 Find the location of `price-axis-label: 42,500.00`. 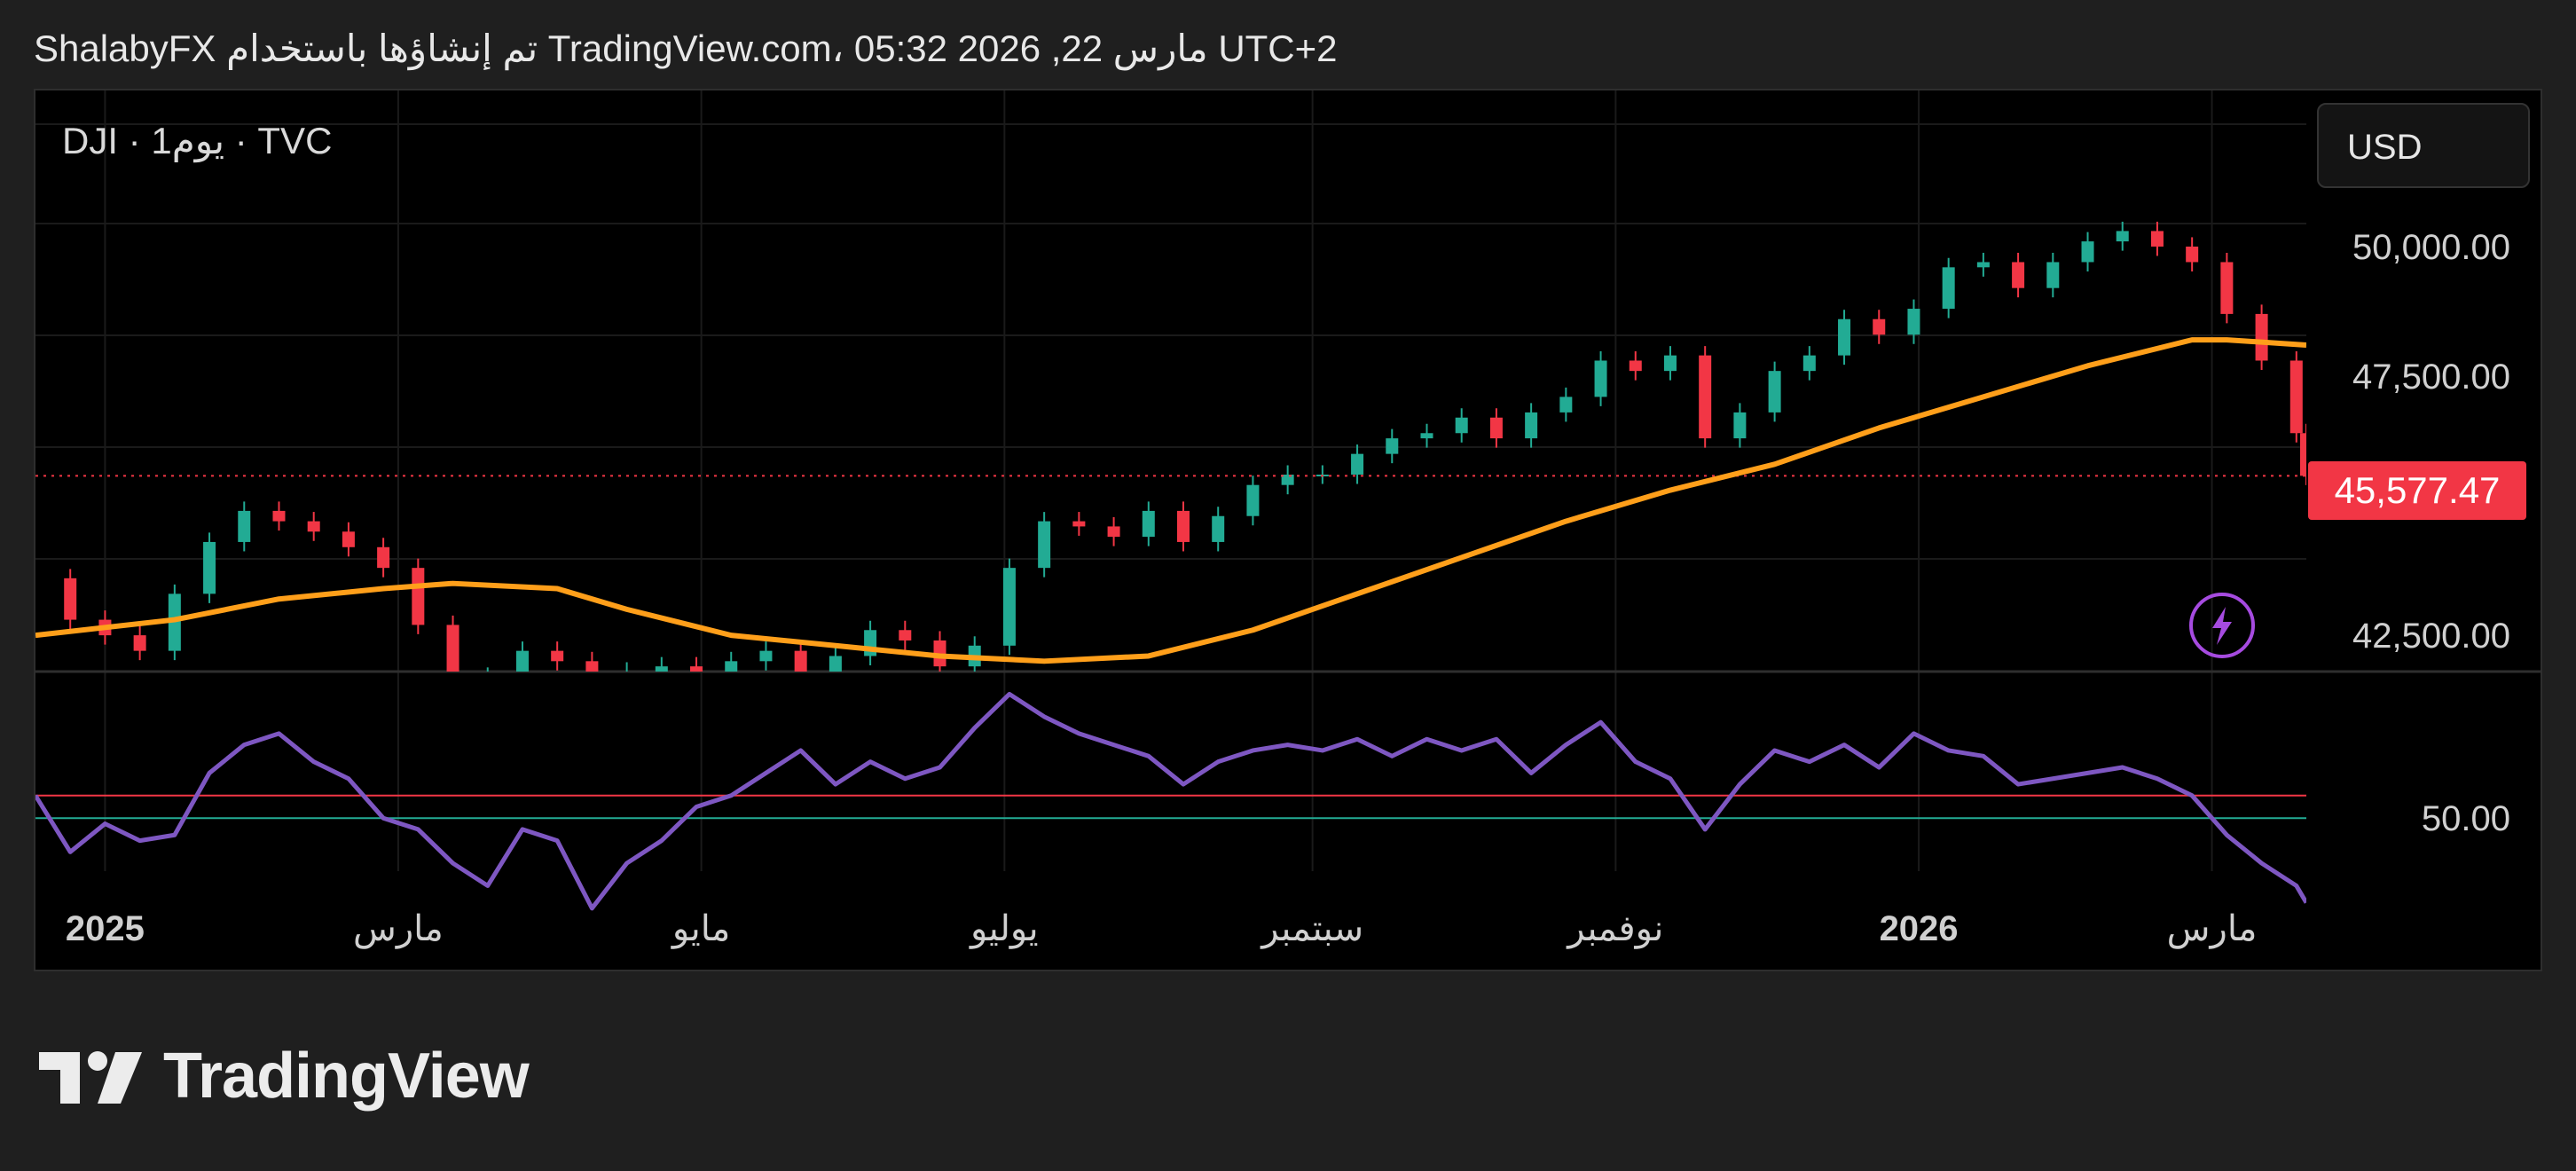

price-axis-label: 42,500.00 is located at coordinates (2431, 636).